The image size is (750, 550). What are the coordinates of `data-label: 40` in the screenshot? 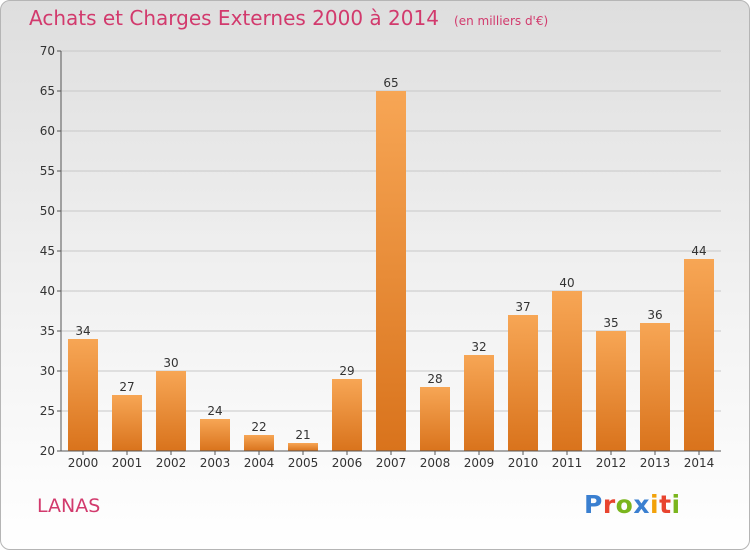 It's located at (566, 283).